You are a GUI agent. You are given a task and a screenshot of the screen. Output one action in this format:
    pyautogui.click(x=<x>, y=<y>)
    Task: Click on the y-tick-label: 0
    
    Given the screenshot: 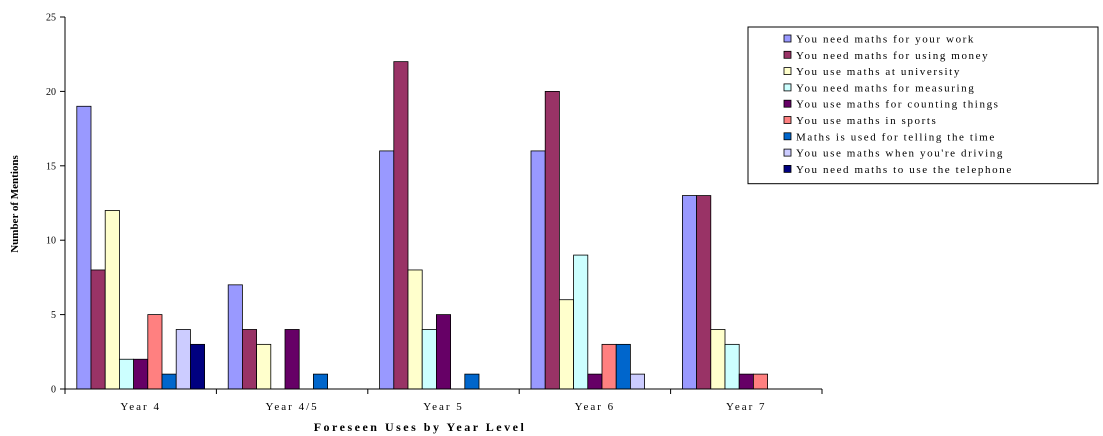 What is the action you would take?
    pyautogui.click(x=53, y=390)
    